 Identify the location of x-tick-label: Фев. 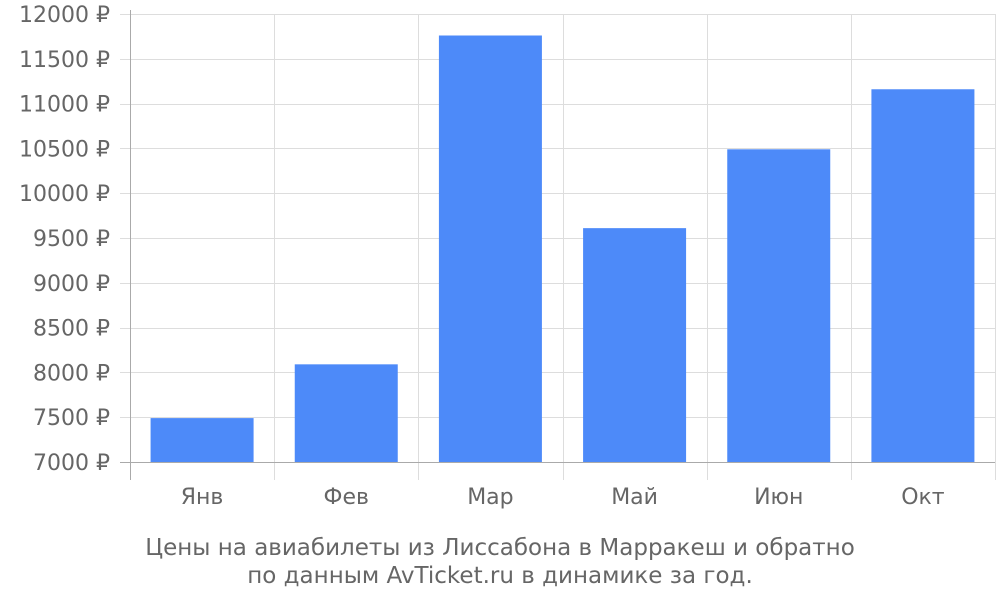
(346, 497).